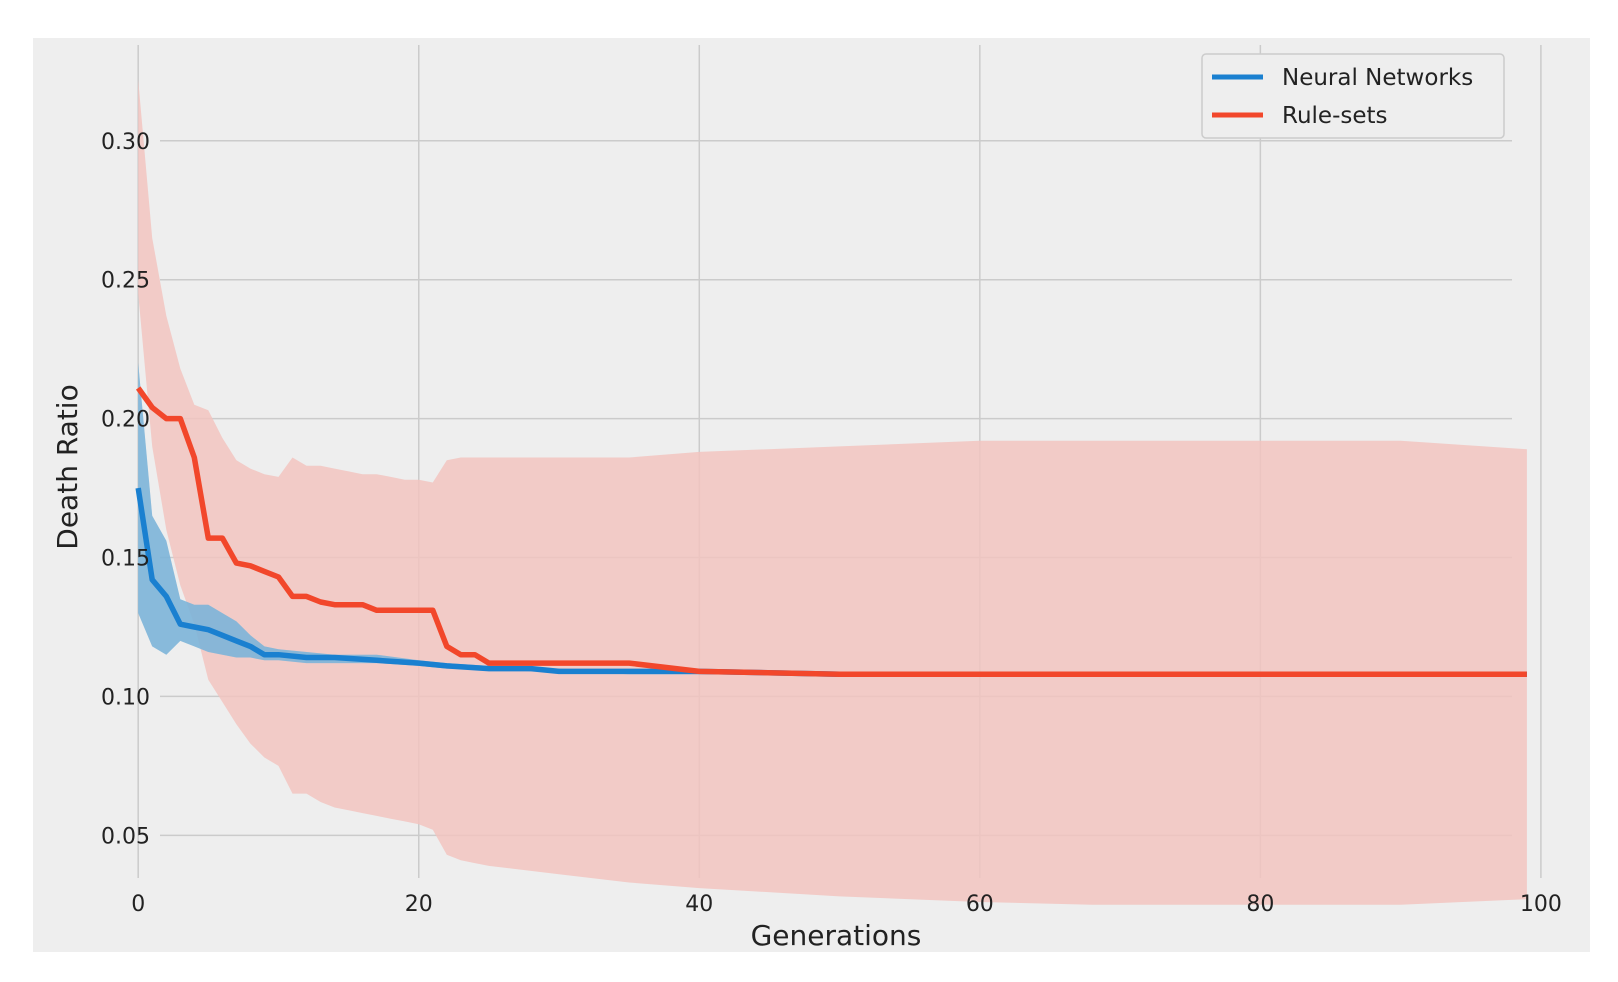 This screenshot has width=1618, height=982. I want to click on y-tick-label: 0.30, so click(125, 142).